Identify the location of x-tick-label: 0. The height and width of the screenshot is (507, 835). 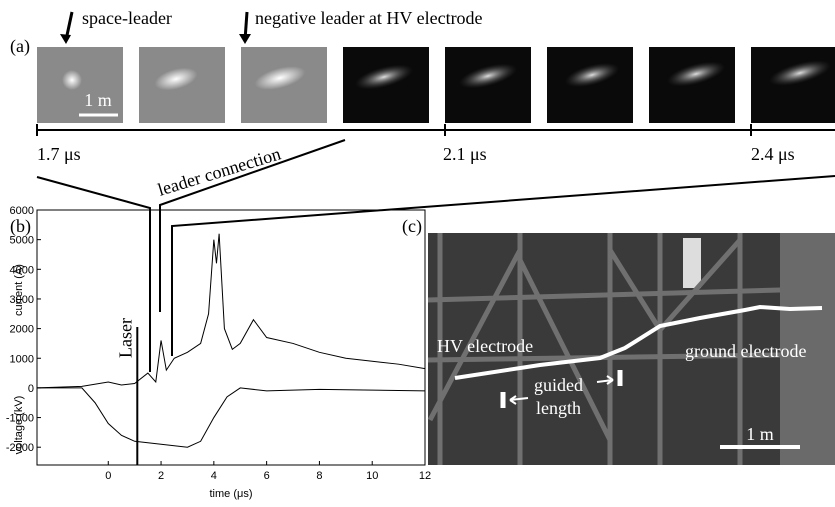
(108, 476).